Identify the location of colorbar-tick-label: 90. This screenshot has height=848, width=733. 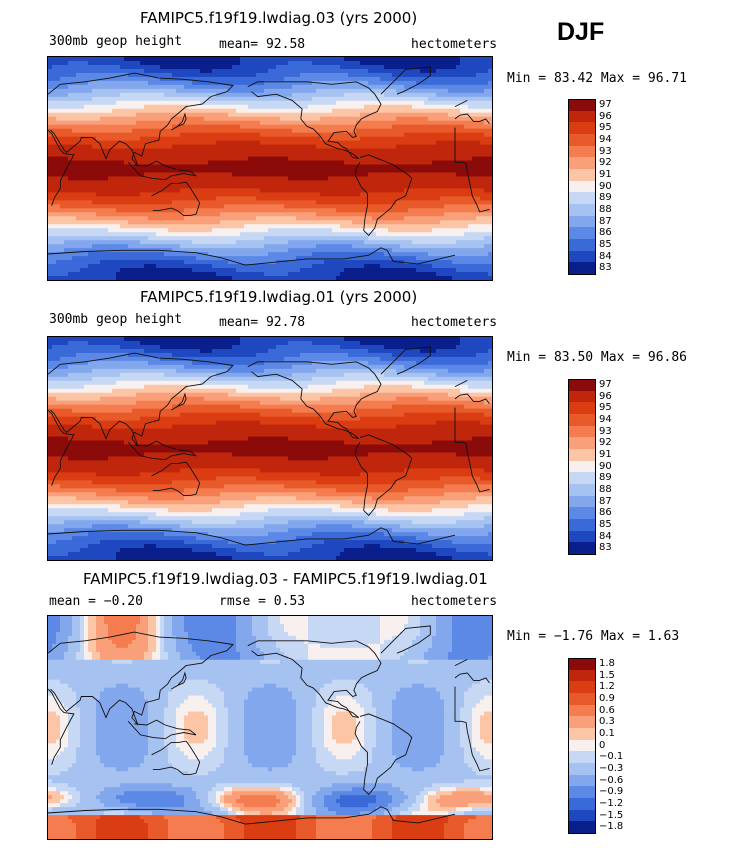
(605, 466).